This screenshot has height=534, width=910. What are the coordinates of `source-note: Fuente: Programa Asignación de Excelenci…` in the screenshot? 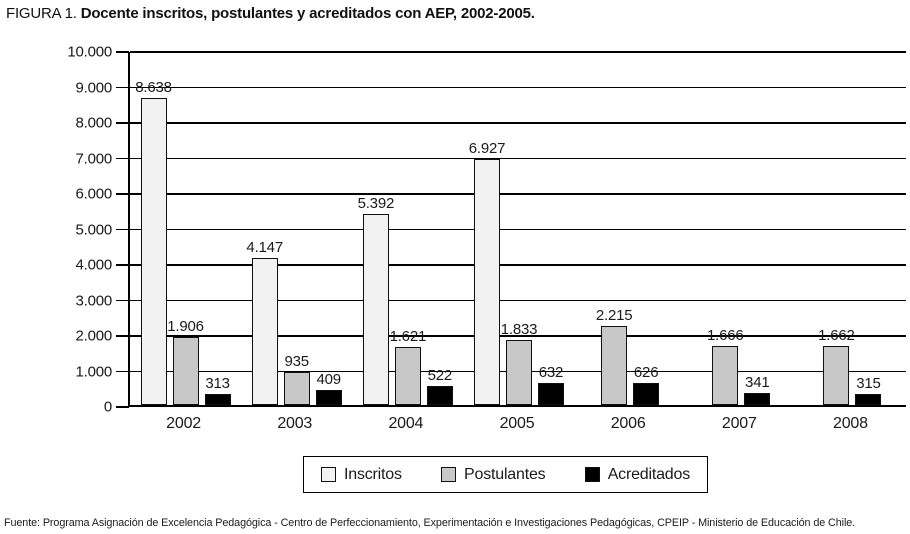 It's located at (430, 523).